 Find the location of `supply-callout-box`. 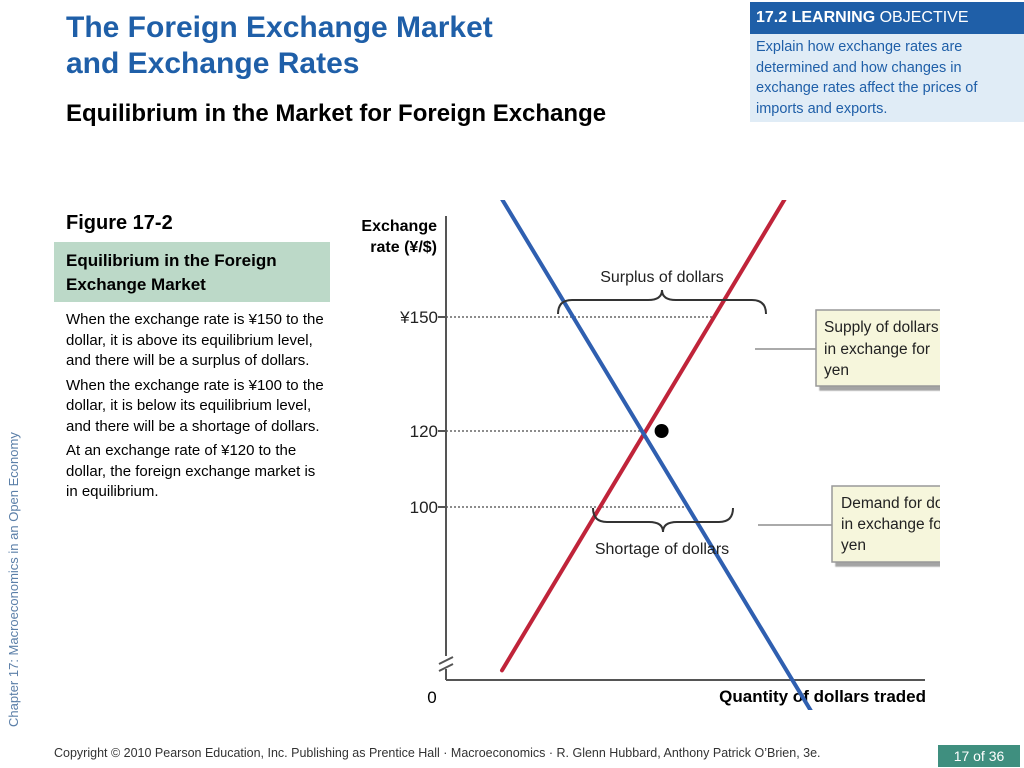

supply-callout-box is located at coordinates (877, 348).